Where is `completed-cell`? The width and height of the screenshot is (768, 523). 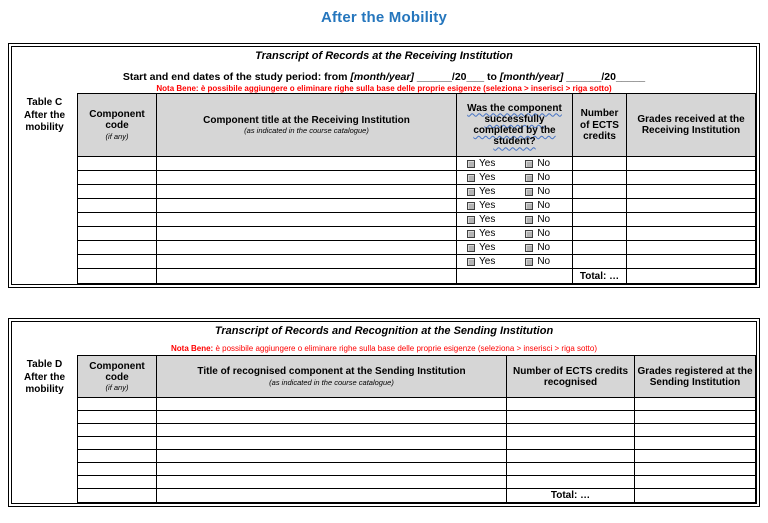
completed-cell is located at coordinates (514, 276).